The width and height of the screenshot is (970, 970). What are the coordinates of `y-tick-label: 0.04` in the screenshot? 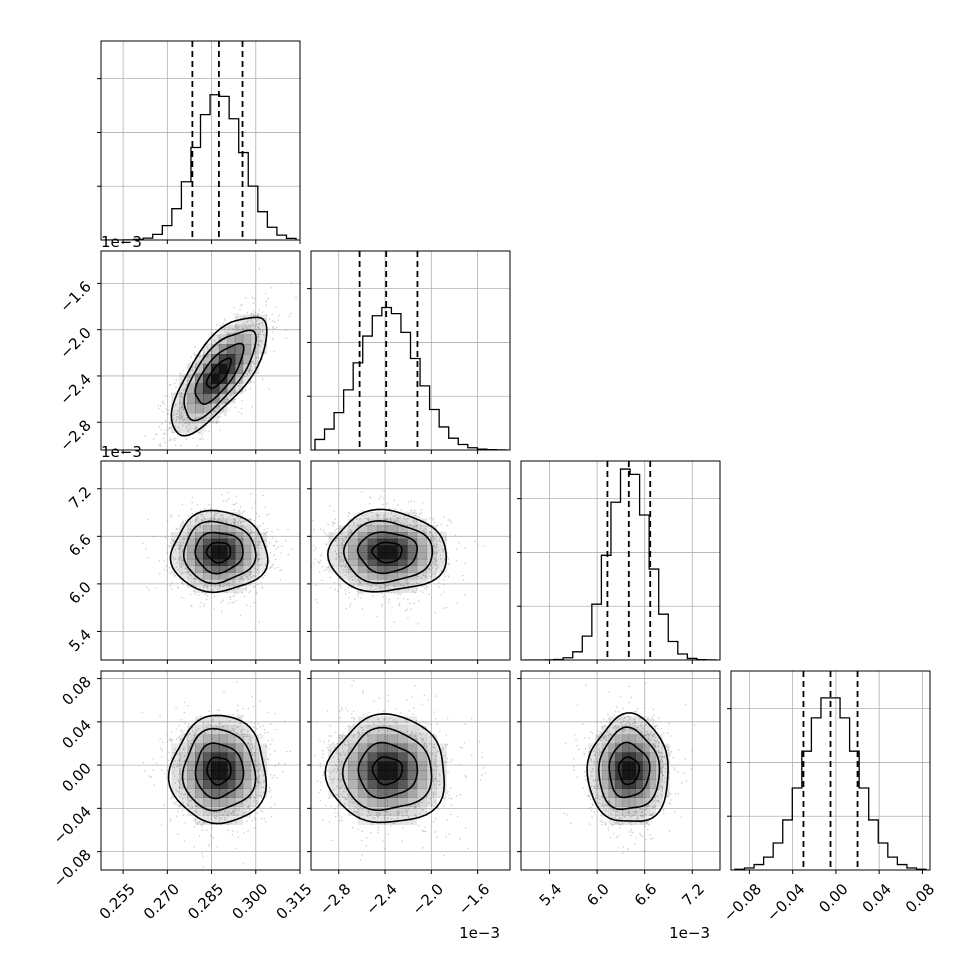 It's located at (76, 734).